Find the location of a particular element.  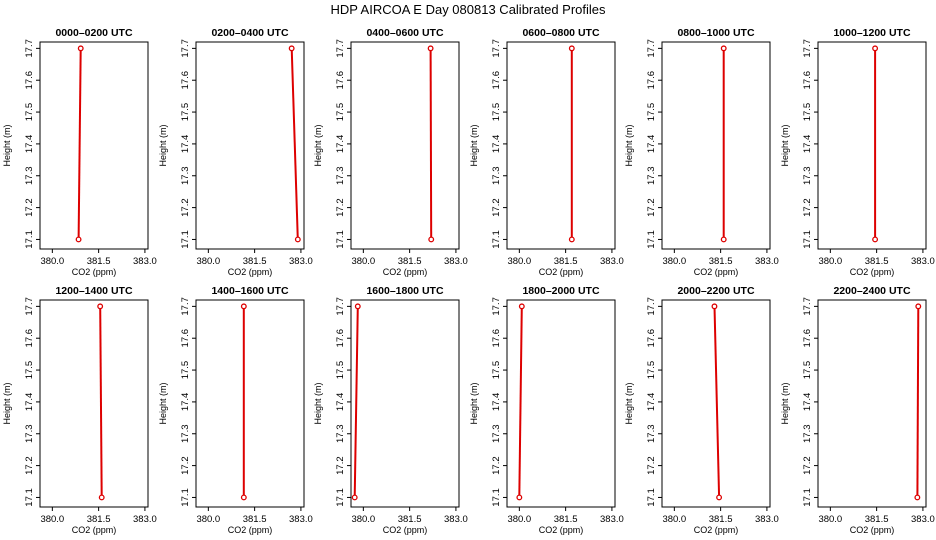

panel-title: 0400–0600 UTC is located at coordinates (404, 33).